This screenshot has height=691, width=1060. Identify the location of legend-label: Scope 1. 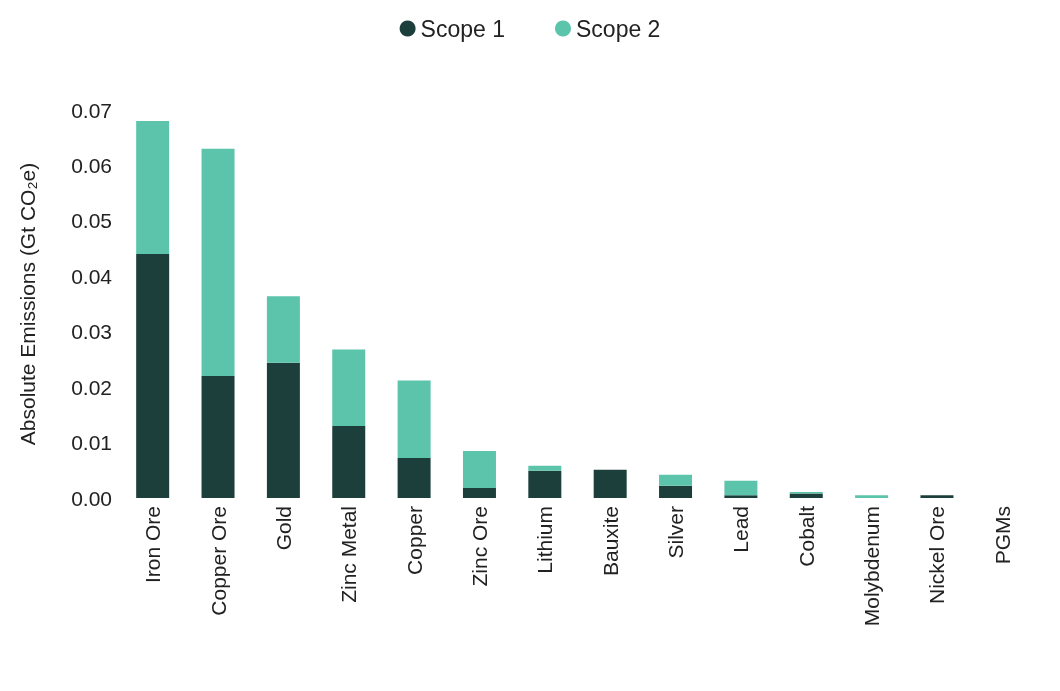
(463, 28).